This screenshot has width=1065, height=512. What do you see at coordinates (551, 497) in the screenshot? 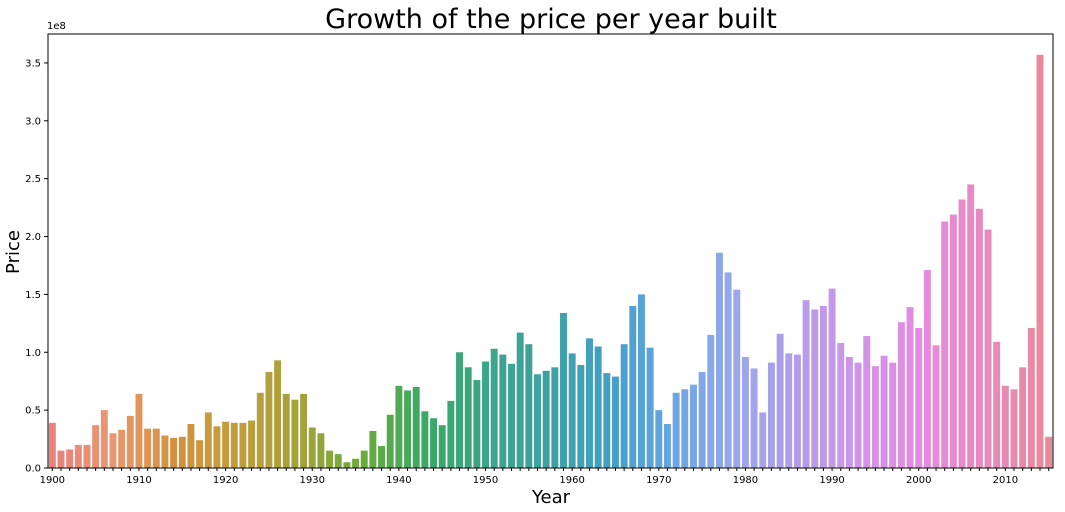
I see `x-axis-title: Year` at bounding box center [551, 497].